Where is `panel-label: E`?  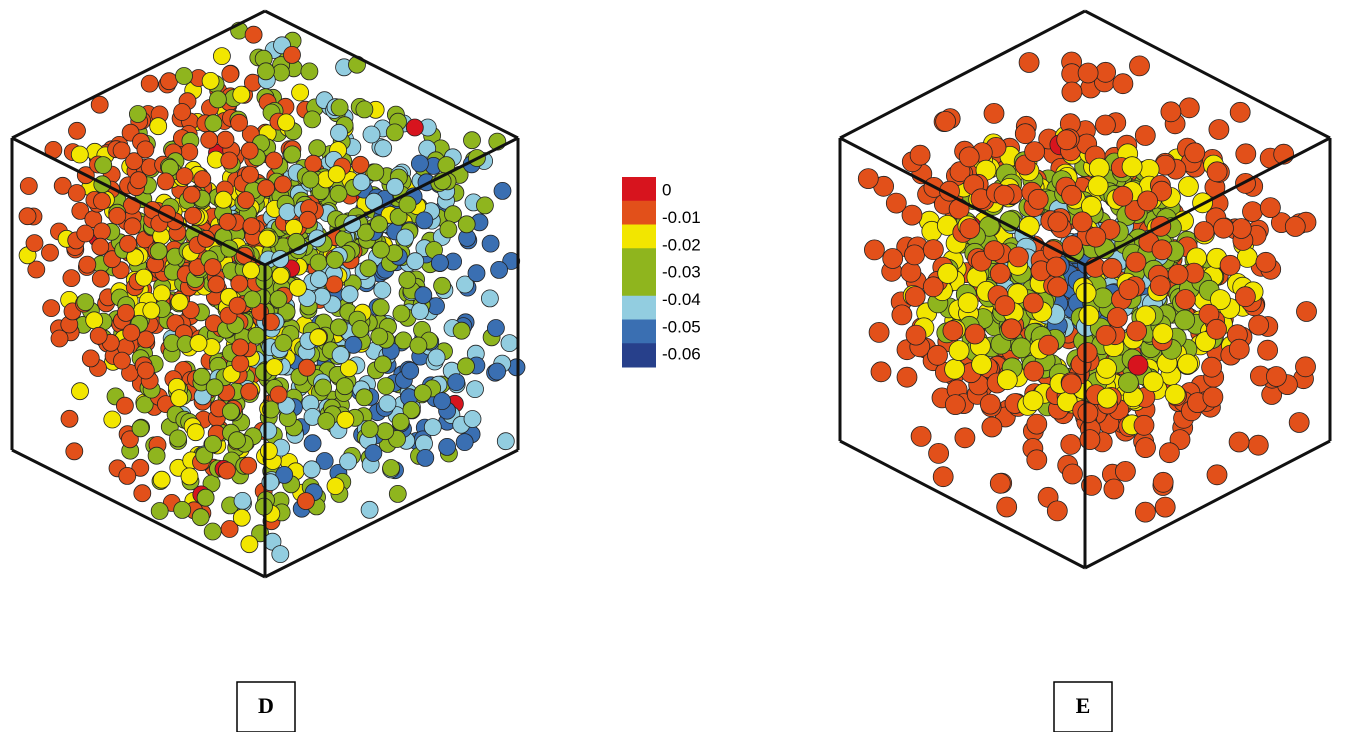
panel-label: E is located at coordinates (1083, 705).